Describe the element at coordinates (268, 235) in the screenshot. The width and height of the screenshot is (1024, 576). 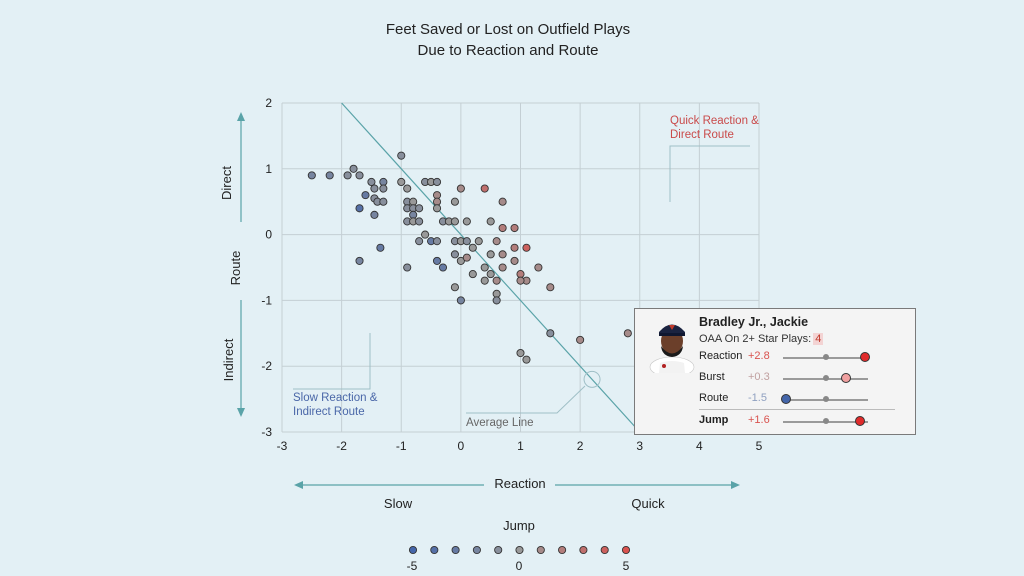
I see `y-tick-label: 0` at that location.